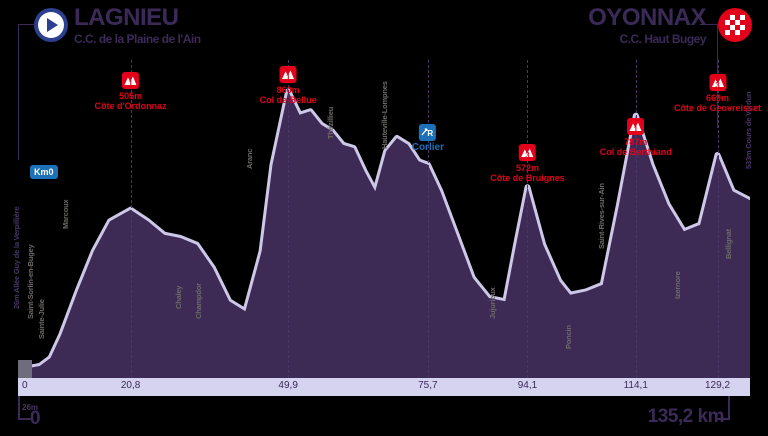  Describe the element at coordinates (18, 92) in the screenshot. I see `start-connector-down` at that location.